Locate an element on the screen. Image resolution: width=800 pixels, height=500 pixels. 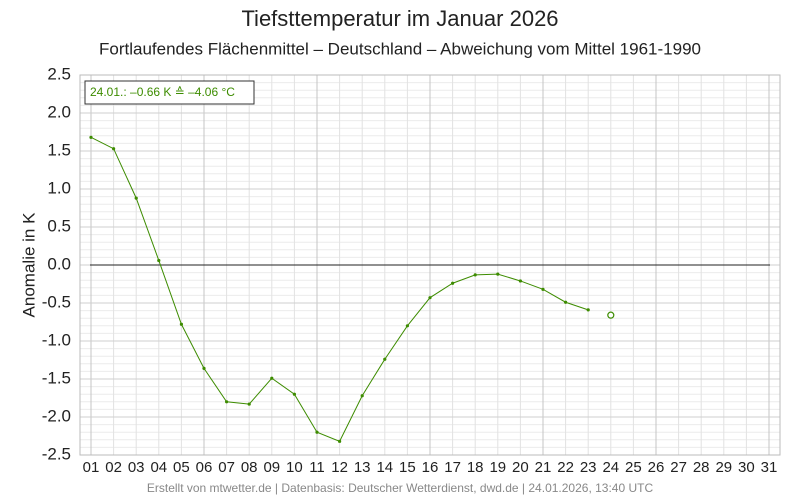
x-tick-label: 04 is located at coordinates (158, 467).